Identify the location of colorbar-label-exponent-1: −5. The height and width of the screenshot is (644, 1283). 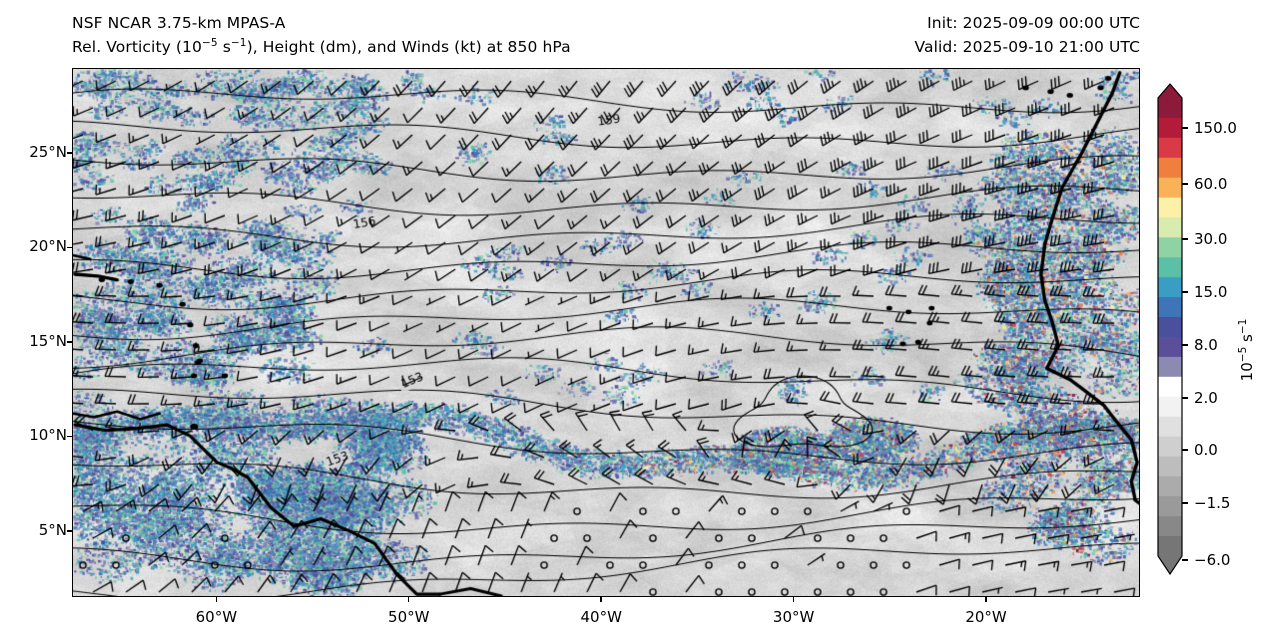
(1243, 354).